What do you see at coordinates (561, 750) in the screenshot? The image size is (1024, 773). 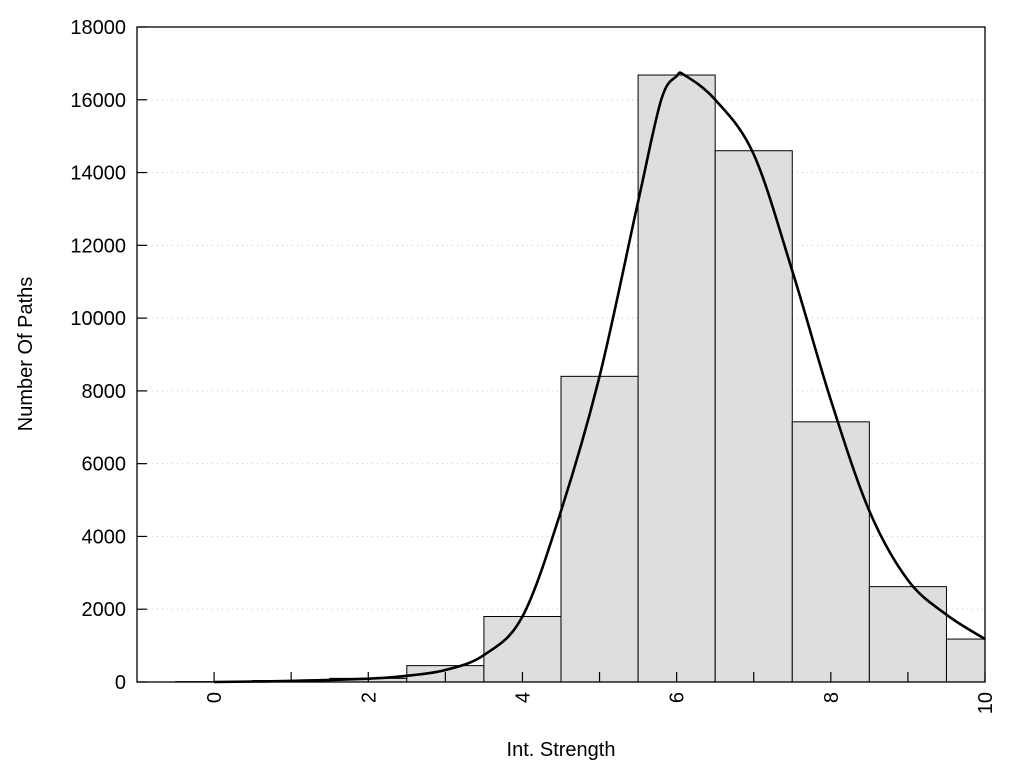 I see `x-axis-label: Int. Strength` at bounding box center [561, 750].